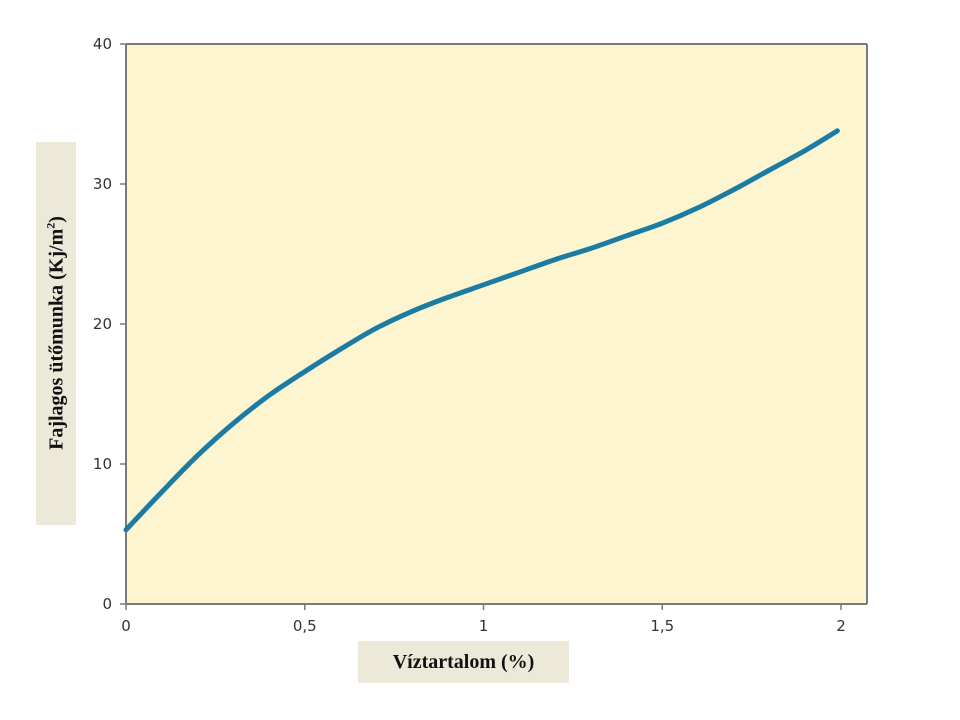 The width and height of the screenshot is (960, 720). Describe the element at coordinates (102, 324) in the screenshot. I see `y-tick-label: 20` at that location.